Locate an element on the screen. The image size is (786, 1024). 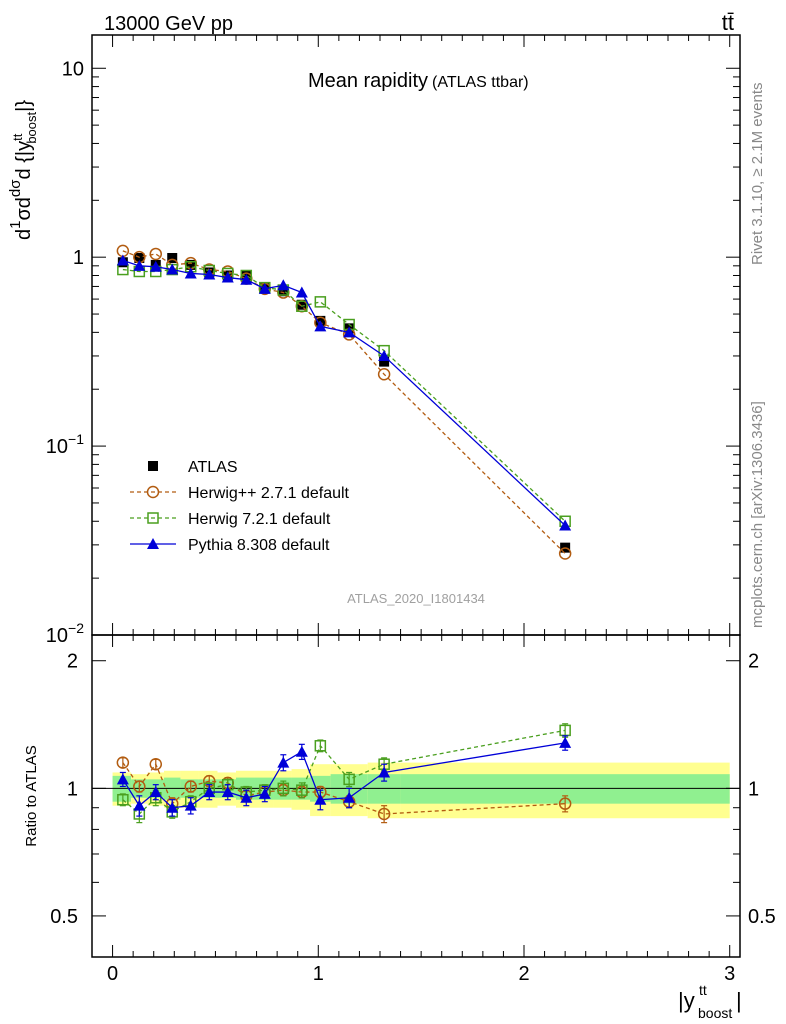
y-axis-label-main: d1σddσd {|yttboost|} is located at coordinates (23, 170).